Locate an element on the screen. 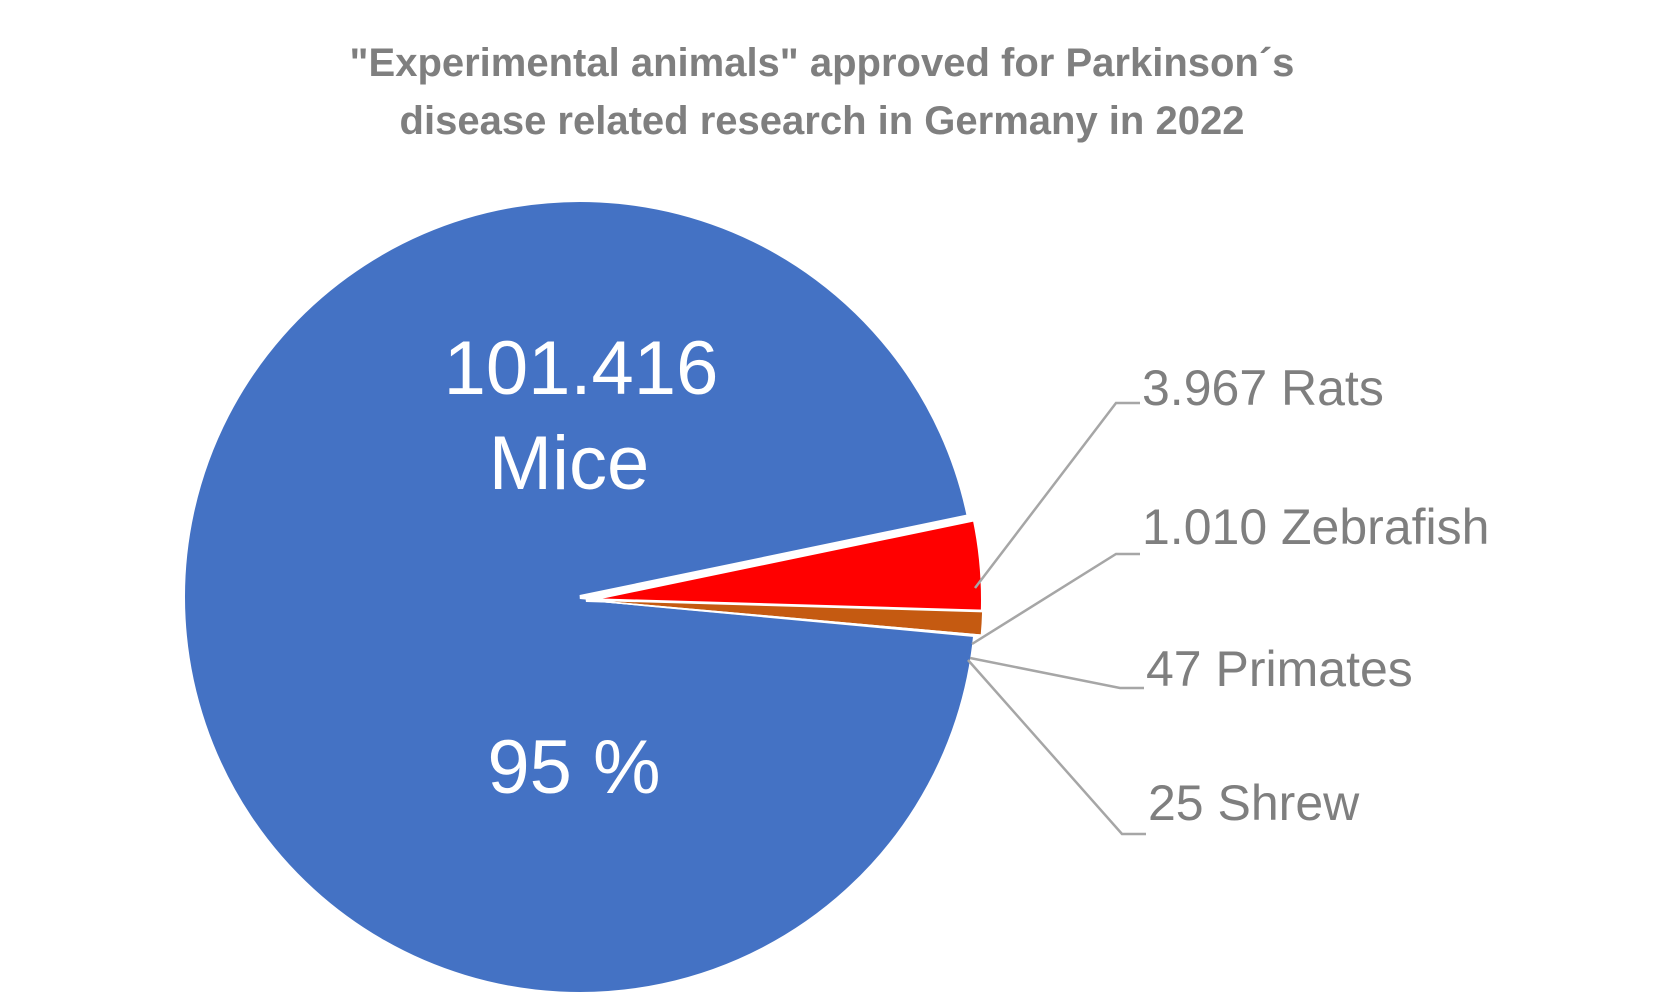 This screenshot has width=1654, height=1002. leader-line-primates is located at coordinates (1056, 673).